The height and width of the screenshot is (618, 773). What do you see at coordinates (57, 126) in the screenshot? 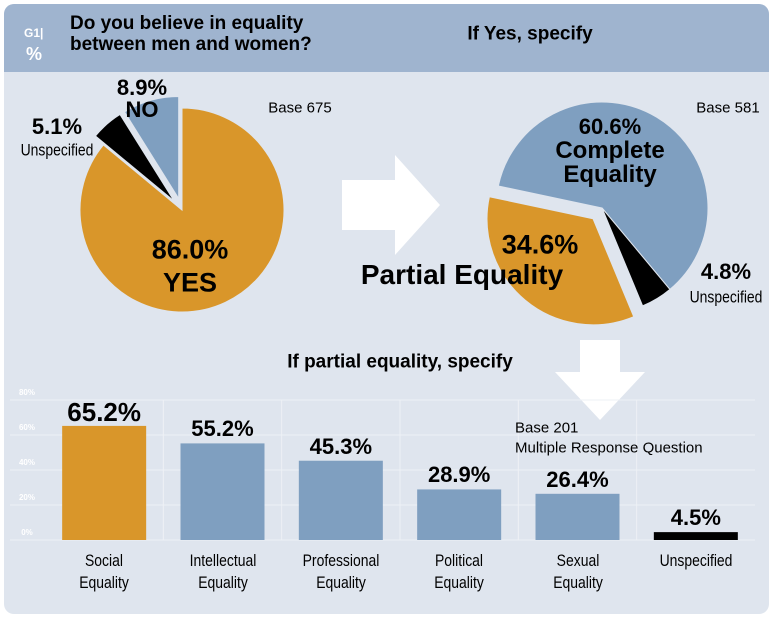
I see `slice-value: 5.1%` at bounding box center [57, 126].